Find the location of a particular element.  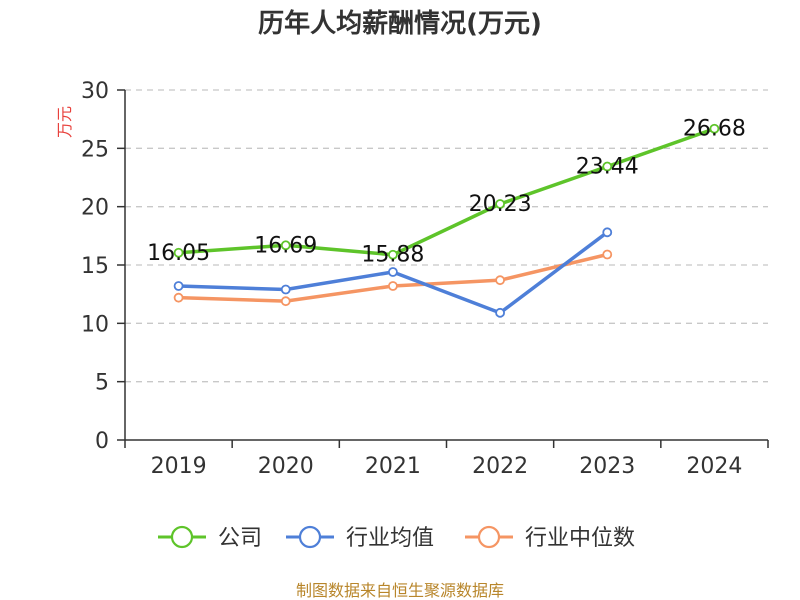

y-tick-label: 25 is located at coordinates (95, 149).